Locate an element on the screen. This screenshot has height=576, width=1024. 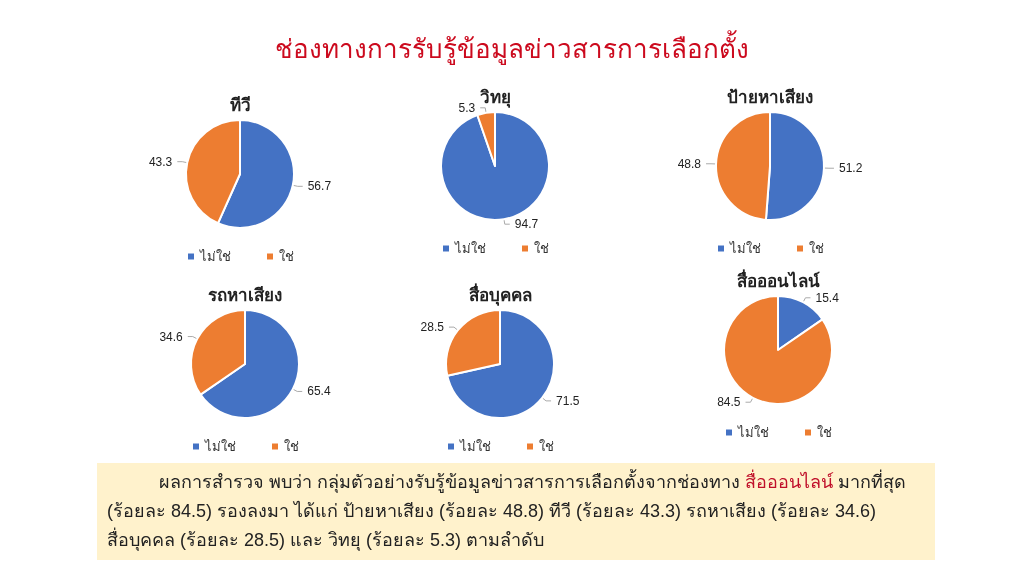
data-label: 28.5 is located at coordinates (432, 327).